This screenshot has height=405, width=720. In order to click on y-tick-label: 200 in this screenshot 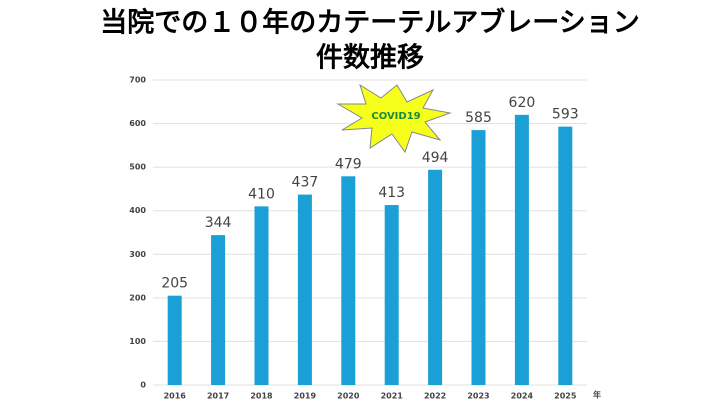, I will do `click(137, 297)`.